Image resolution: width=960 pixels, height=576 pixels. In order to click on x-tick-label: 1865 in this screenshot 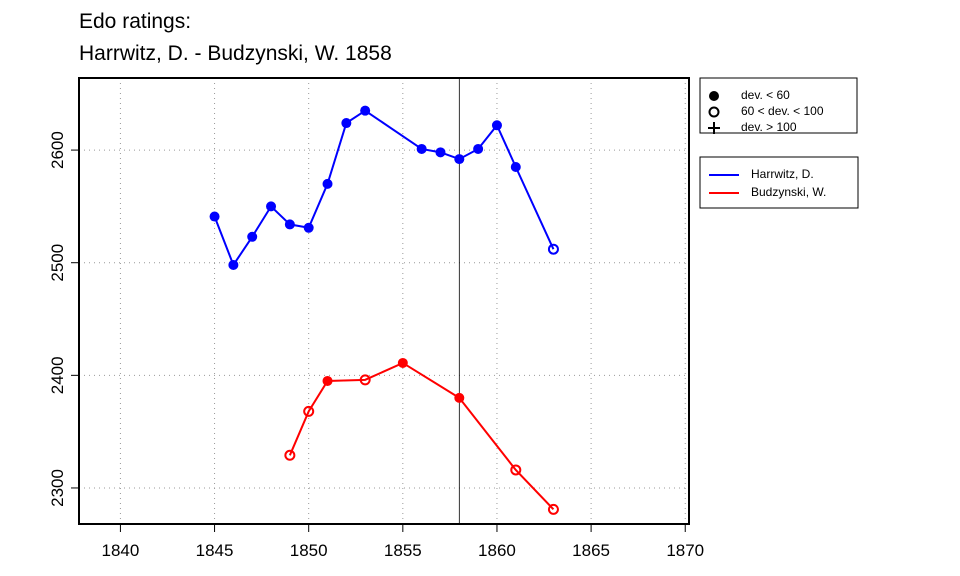, I will do `click(591, 550)`.